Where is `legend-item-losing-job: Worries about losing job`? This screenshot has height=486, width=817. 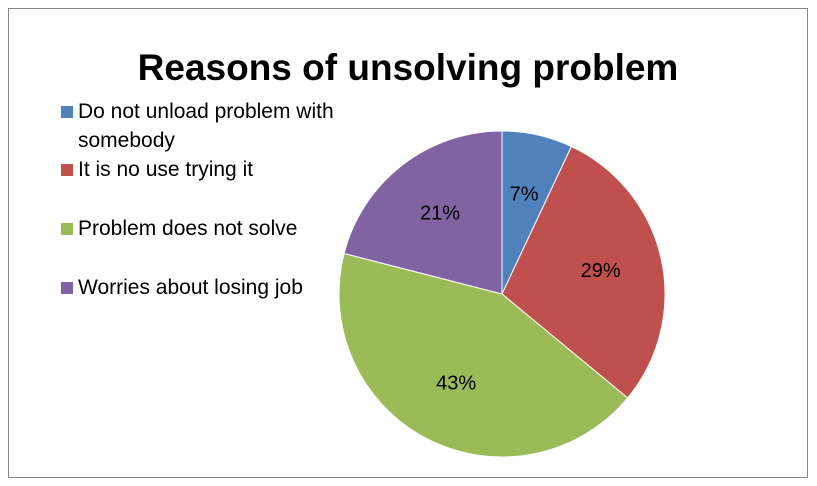 legend-item-losing-job: Worries about losing job is located at coordinates (203, 287).